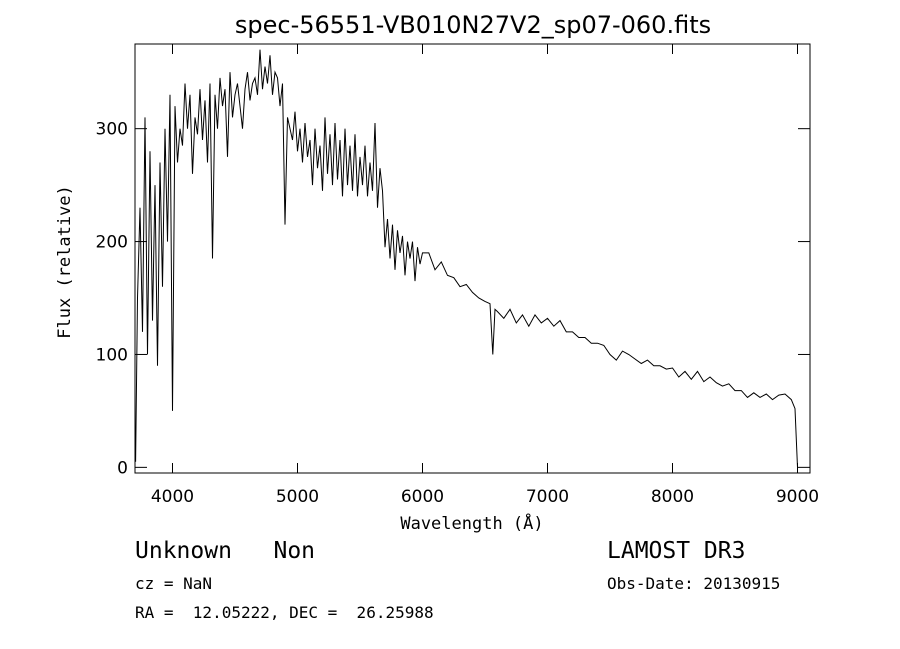 This screenshot has width=900, height=649. What do you see at coordinates (797, 497) in the screenshot?
I see `x-tick-label: 9000` at bounding box center [797, 497].